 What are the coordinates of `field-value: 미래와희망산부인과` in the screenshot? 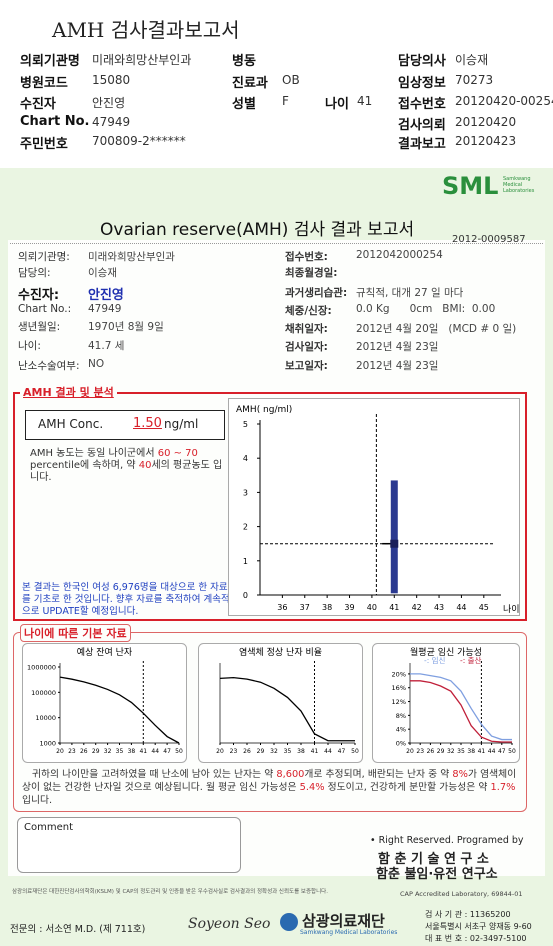 It's located at (142, 60).